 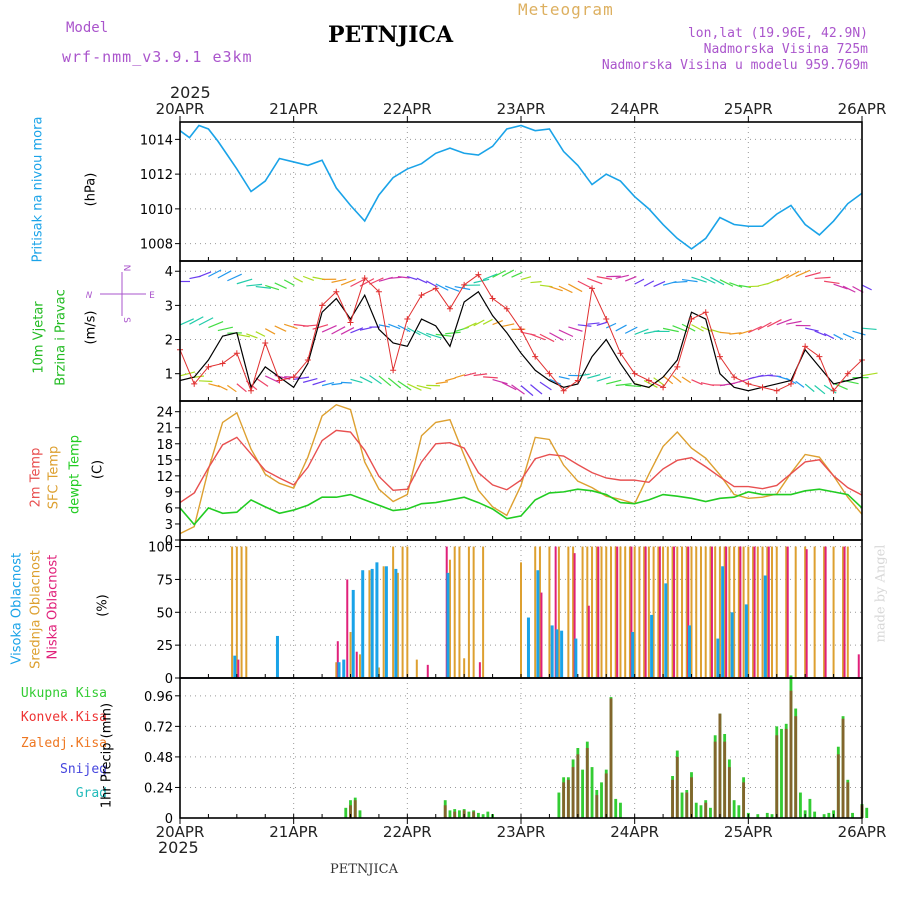 What do you see at coordinates (169, 525) in the screenshot?
I see `y-tick-label: 3` at bounding box center [169, 525].